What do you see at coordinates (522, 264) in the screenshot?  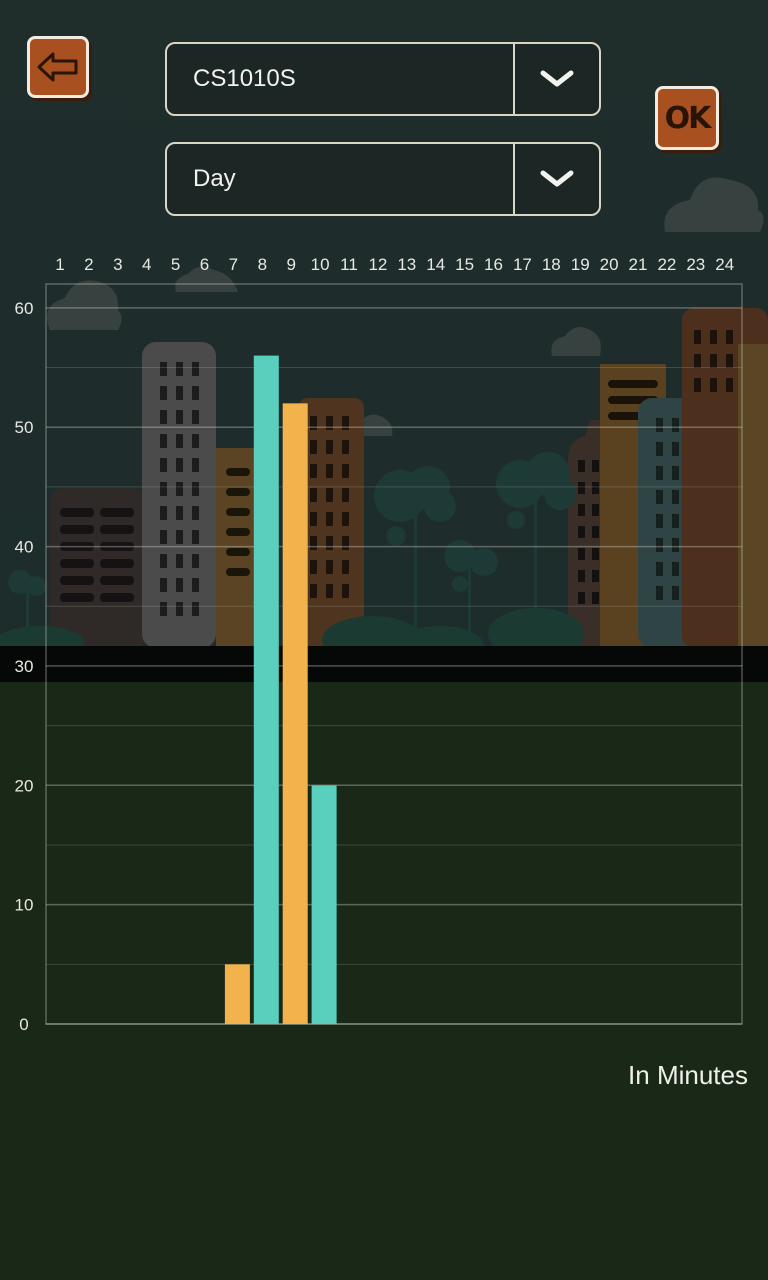 I see `x-tick-label: 17` at bounding box center [522, 264].